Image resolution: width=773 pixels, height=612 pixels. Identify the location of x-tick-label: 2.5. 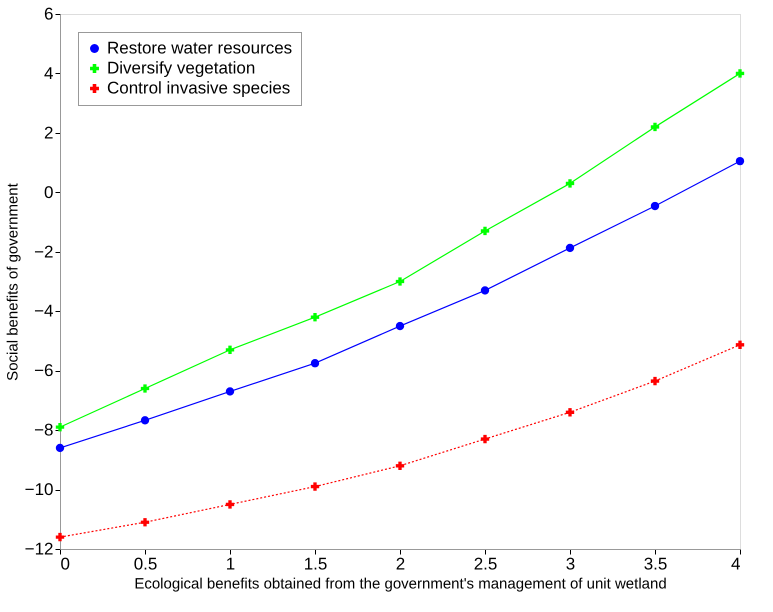
(486, 564).